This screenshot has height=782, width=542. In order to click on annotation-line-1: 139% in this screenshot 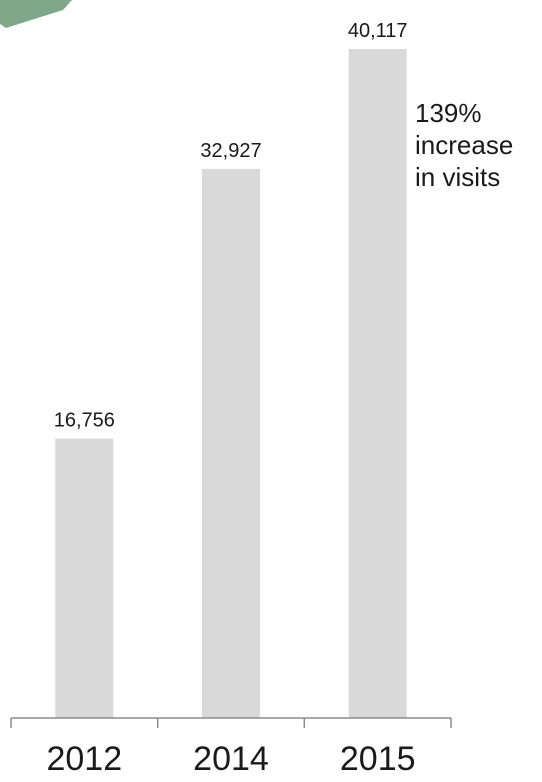, I will do `click(448, 113)`.